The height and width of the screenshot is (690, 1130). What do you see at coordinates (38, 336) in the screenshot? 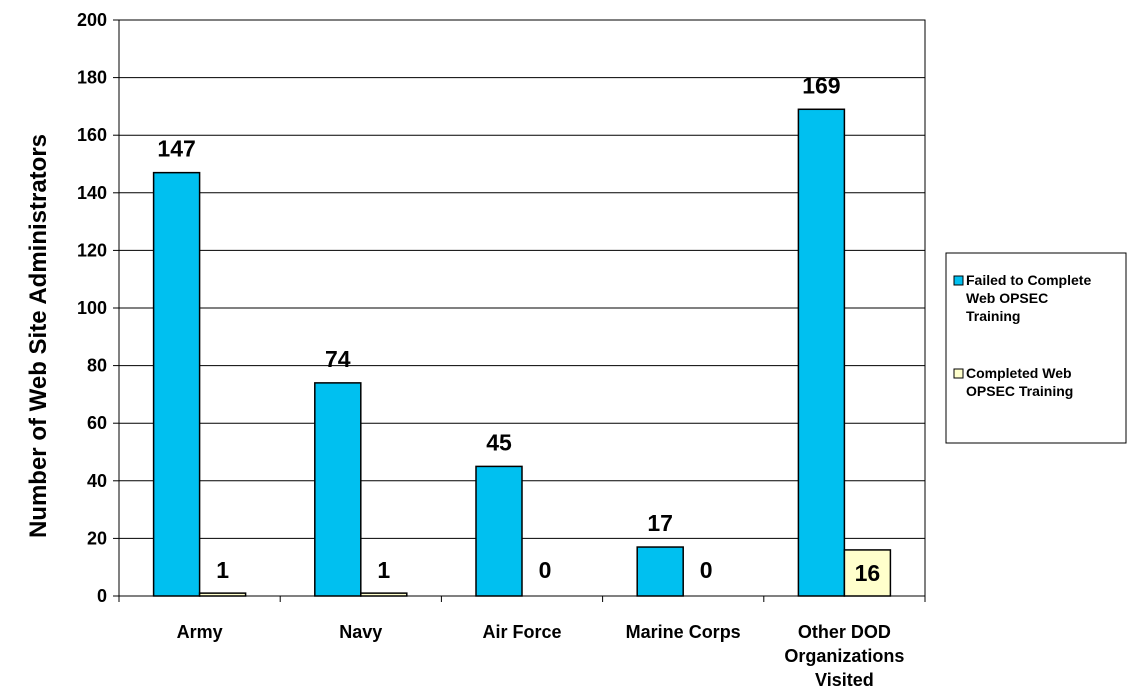
I see `y-axis-label: Number of Web Site Administrators` at bounding box center [38, 336].